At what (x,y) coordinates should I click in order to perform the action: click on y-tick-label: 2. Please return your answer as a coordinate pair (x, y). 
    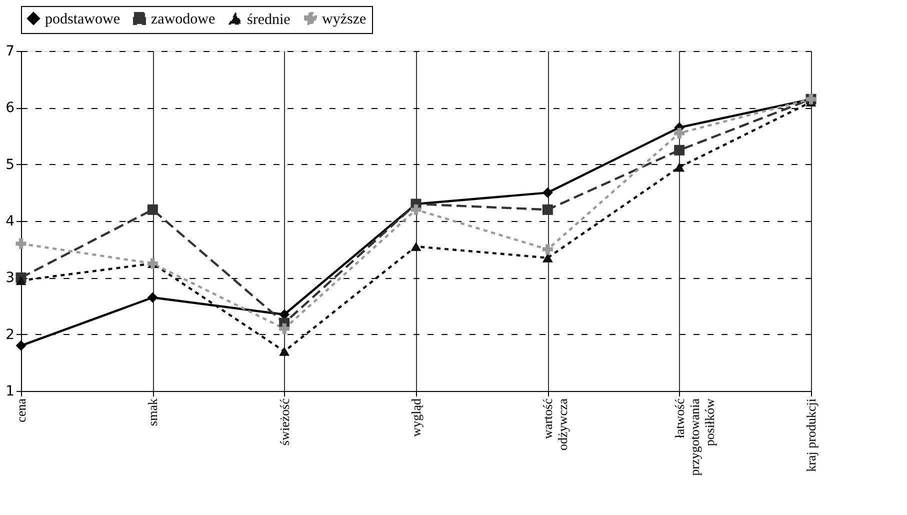
    Looking at the image, I should click on (10, 334).